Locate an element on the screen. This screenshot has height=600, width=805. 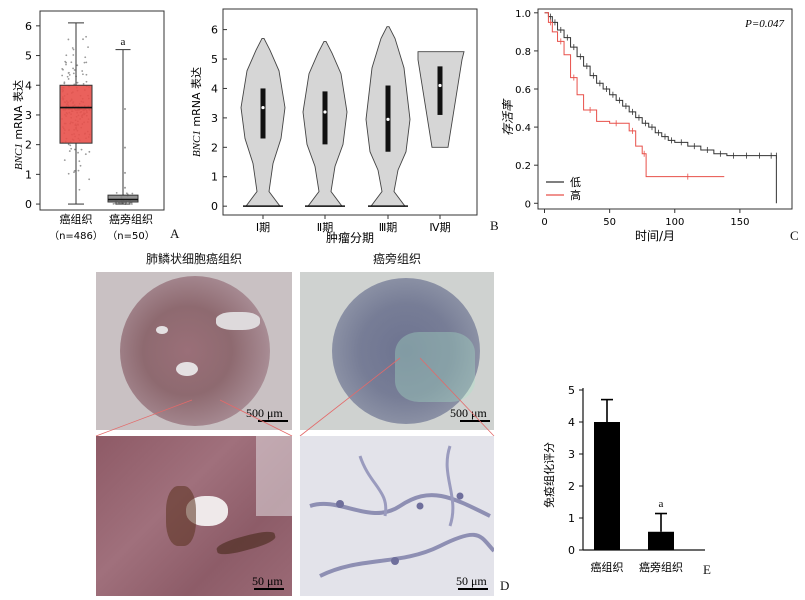
adjacent-highlight-area is located at coordinates (435, 367).